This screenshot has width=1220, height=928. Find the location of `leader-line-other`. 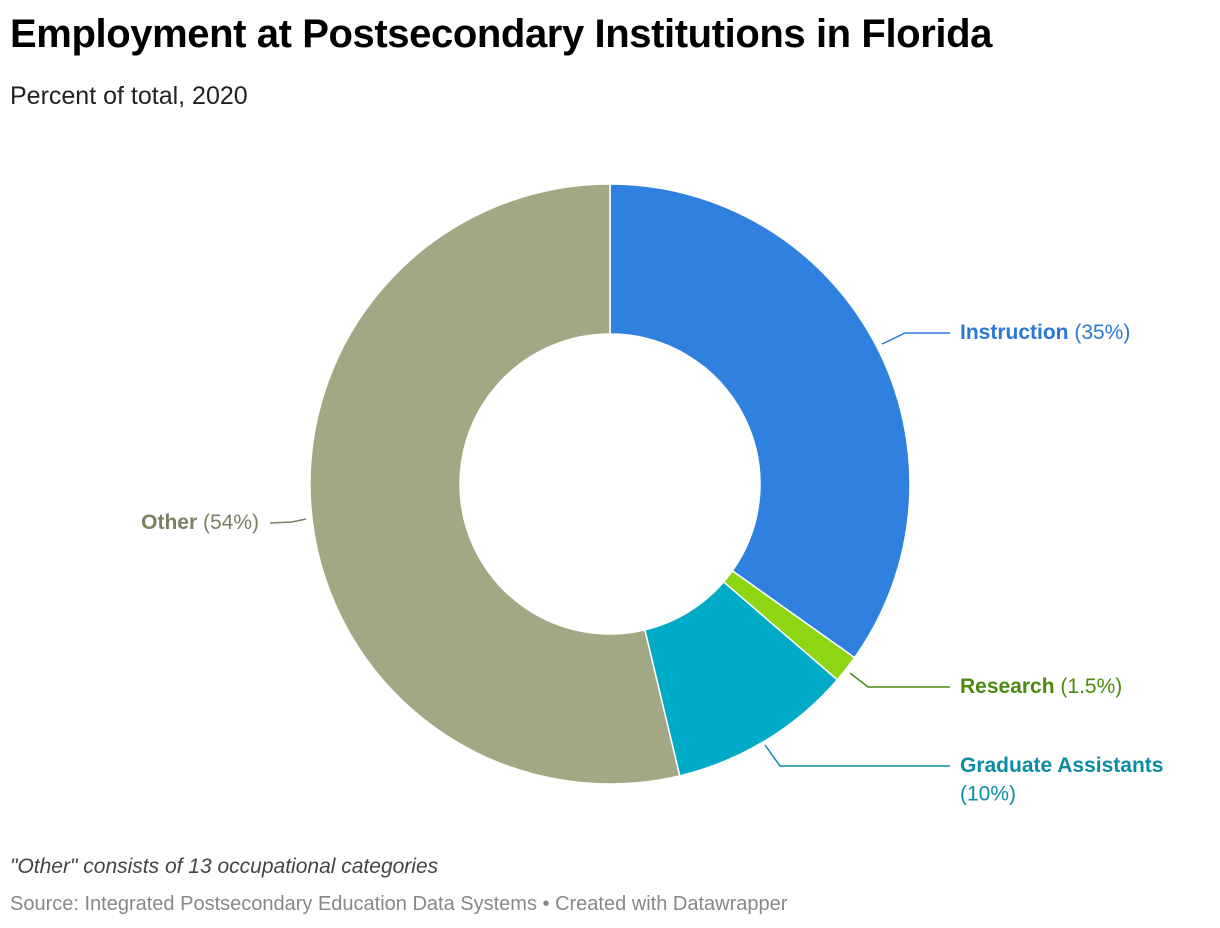

leader-line-other is located at coordinates (288, 521).